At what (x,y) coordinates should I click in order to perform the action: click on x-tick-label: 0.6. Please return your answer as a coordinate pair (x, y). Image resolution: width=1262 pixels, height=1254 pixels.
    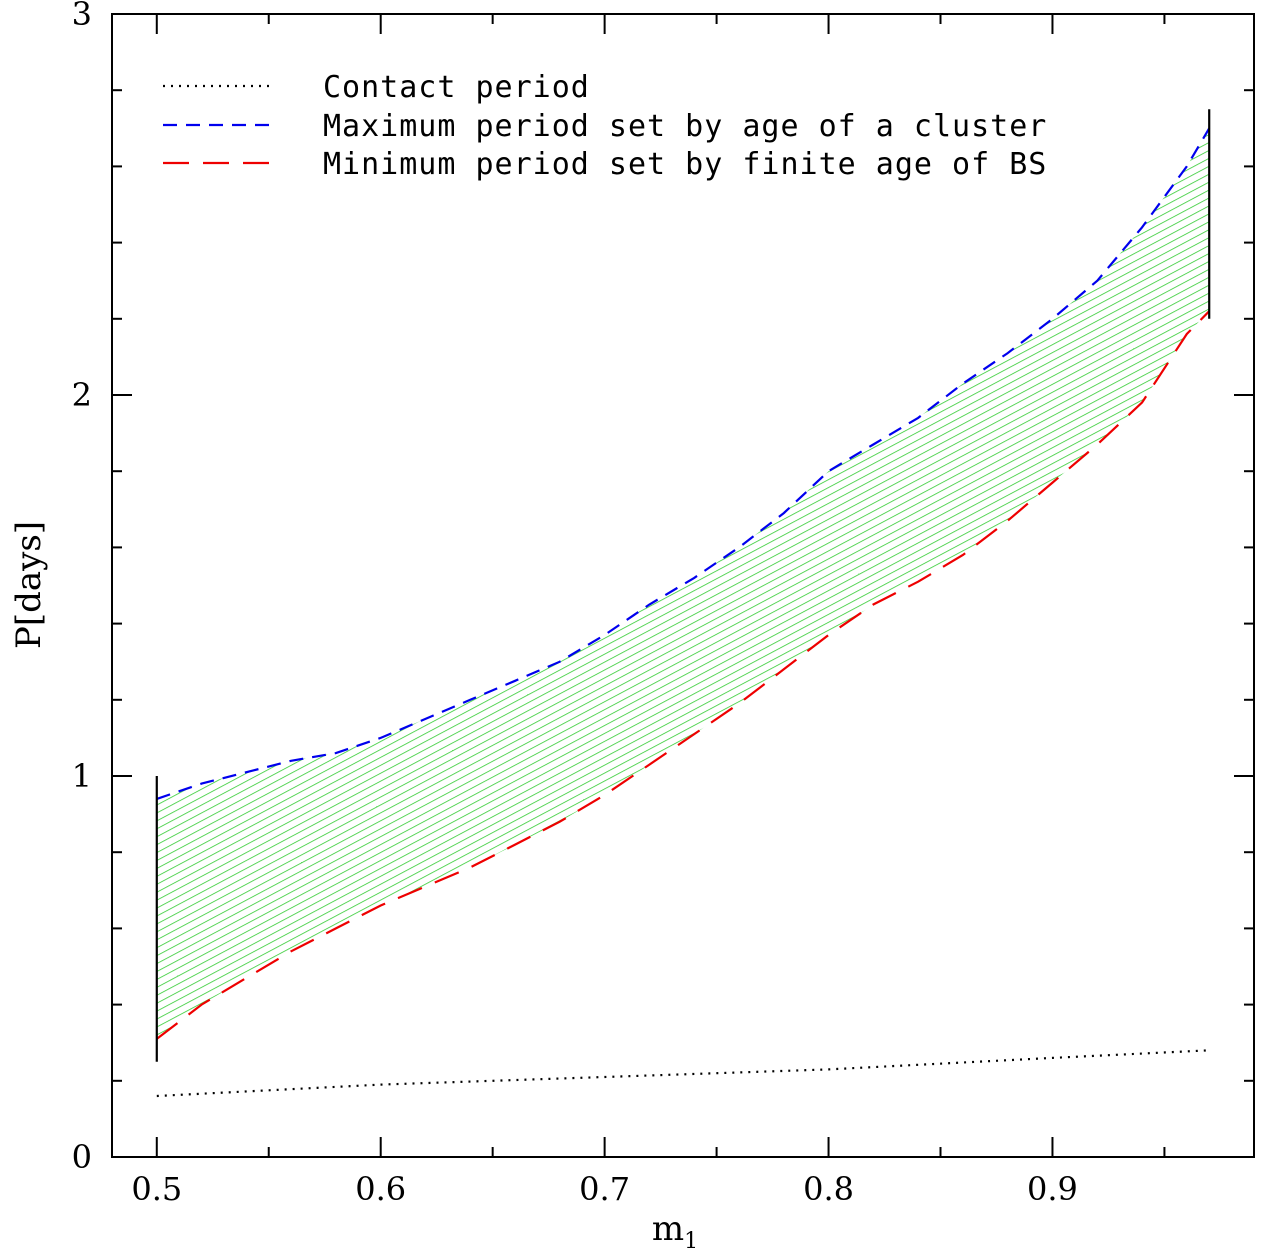
    Looking at the image, I should click on (380, 1189).